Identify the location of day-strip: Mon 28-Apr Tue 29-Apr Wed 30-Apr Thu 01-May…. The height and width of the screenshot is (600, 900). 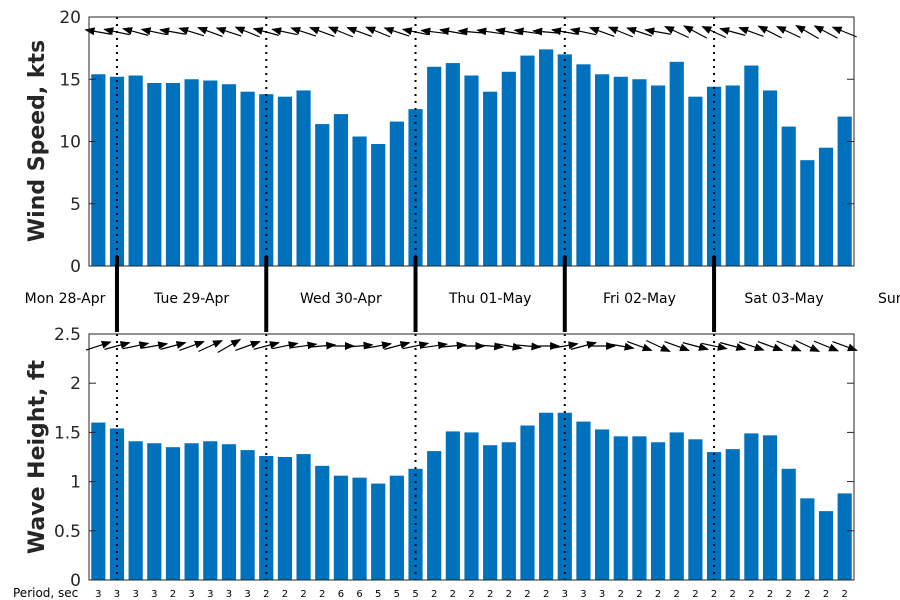
(462, 294).